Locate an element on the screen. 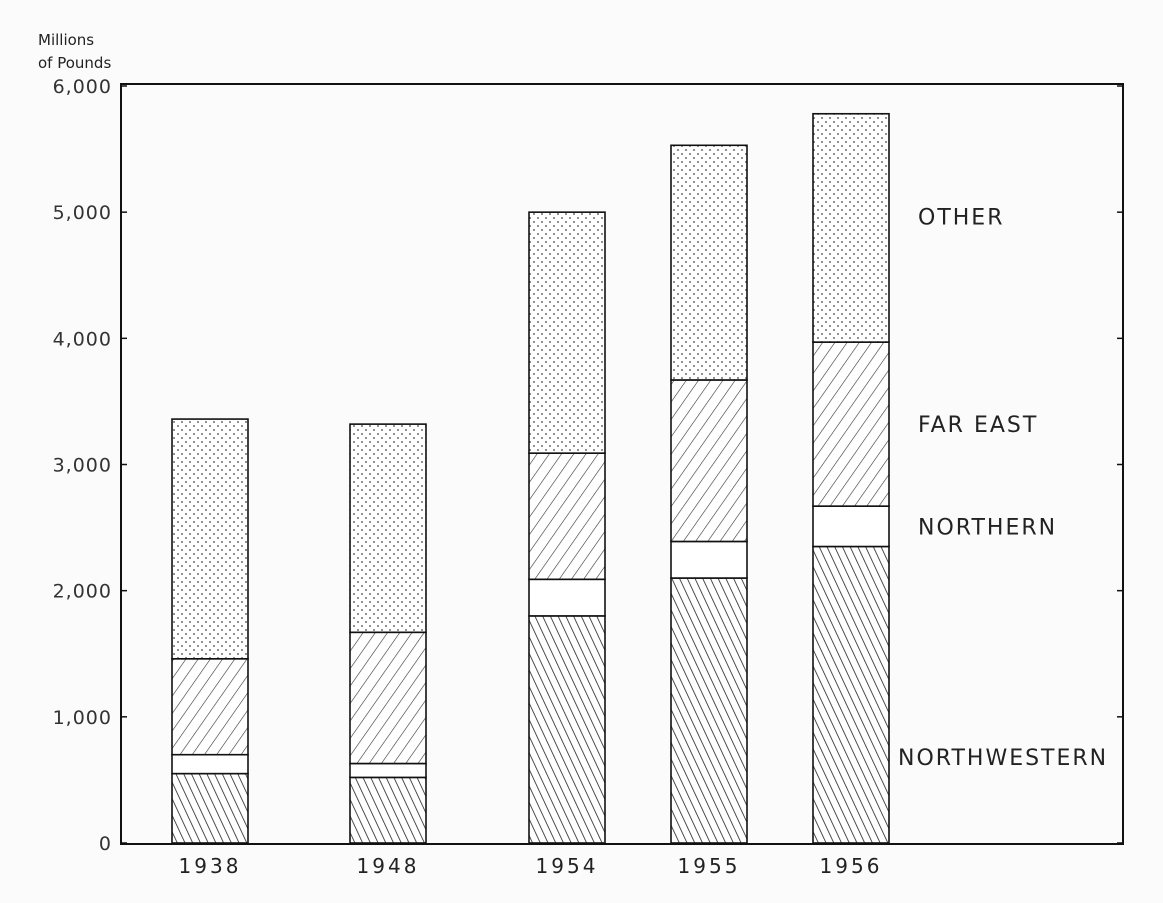  y-tick-label: 4,000 is located at coordinates (82, 339).